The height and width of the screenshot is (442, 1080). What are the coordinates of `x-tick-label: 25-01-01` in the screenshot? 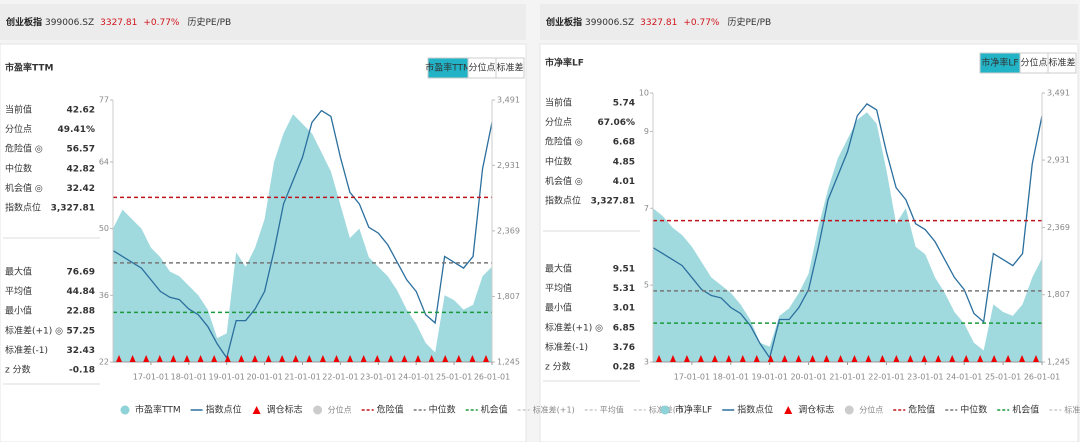 It's located at (454, 377).